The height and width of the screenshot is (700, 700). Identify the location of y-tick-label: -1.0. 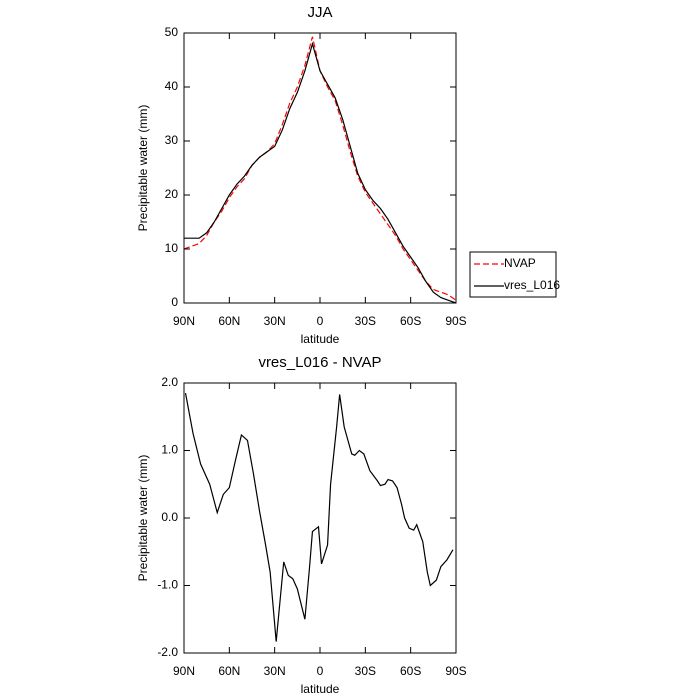
(167, 585).